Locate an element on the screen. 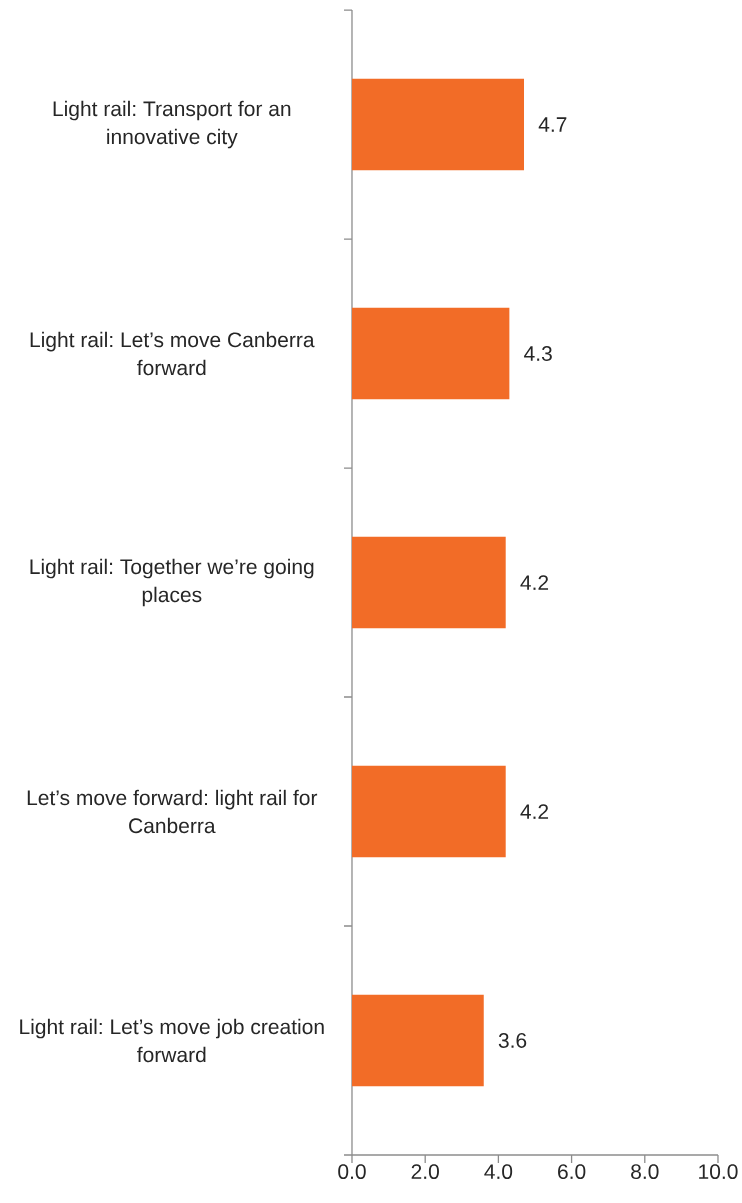 The width and height of the screenshot is (742, 1203). x-tick-label: 2.0 is located at coordinates (425, 1172).